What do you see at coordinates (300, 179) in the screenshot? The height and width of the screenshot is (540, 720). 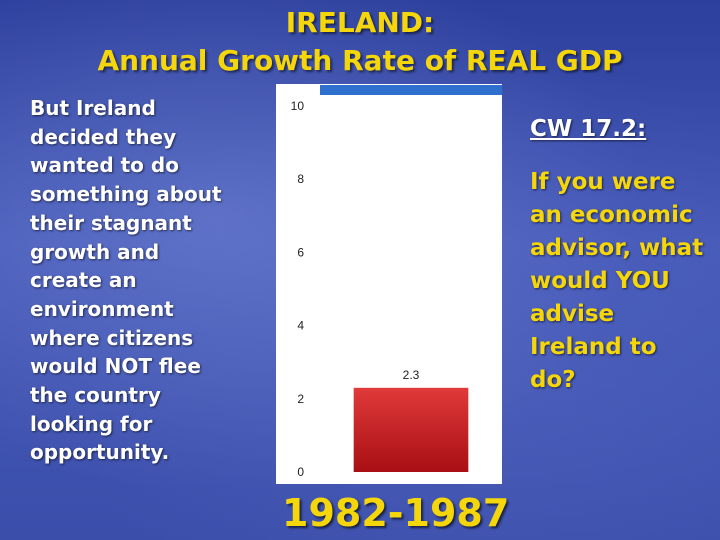 I see `y-tick-label: 8` at bounding box center [300, 179].